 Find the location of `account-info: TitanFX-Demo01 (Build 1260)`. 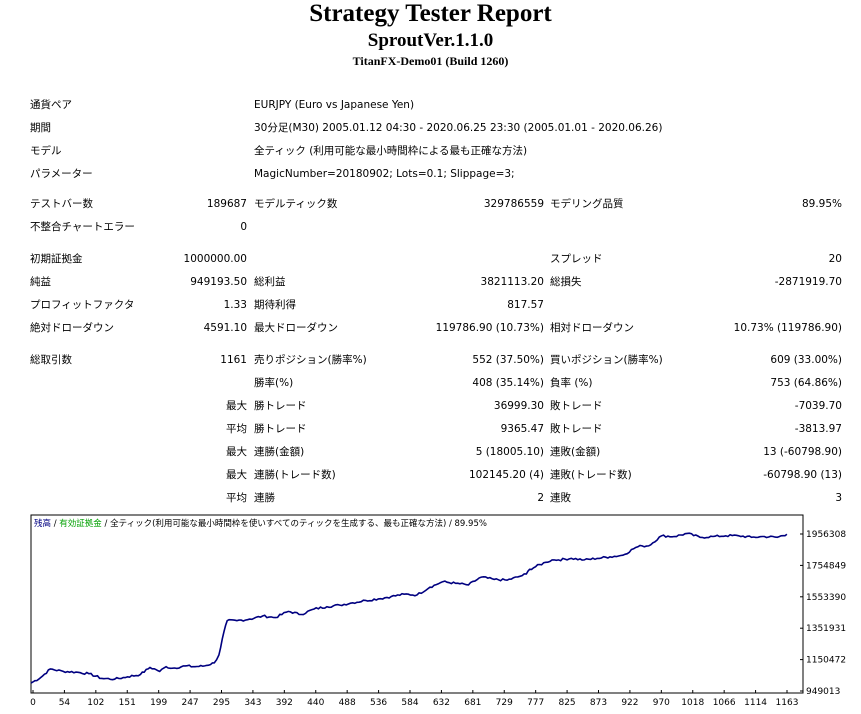

account-info: TitanFX-Demo01 (Build 1260) is located at coordinates (430, 61).